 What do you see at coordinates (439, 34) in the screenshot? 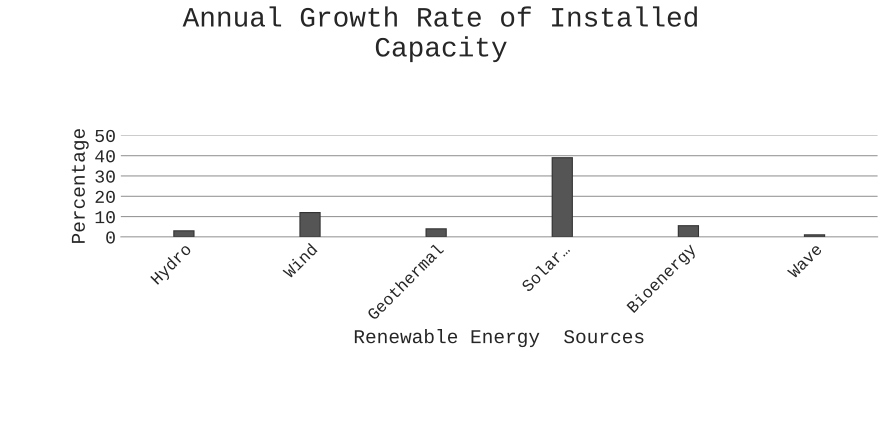
I see `chart-title: Annual Growth Rate of Installed Capacity` at bounding box center [439, 34].